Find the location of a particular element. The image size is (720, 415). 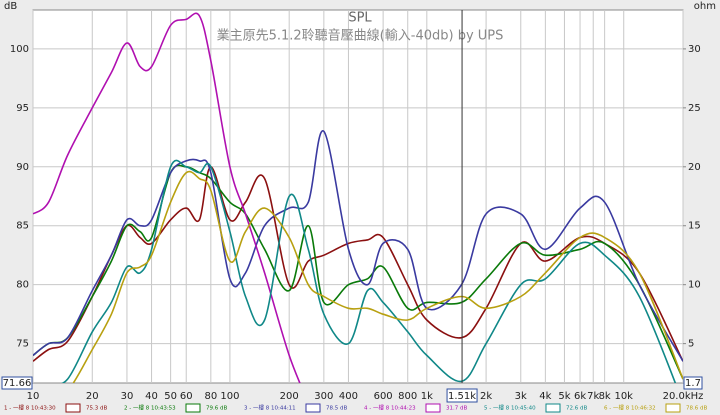

cursor-x-label: 1.51k is located at coordinates (462, 396).